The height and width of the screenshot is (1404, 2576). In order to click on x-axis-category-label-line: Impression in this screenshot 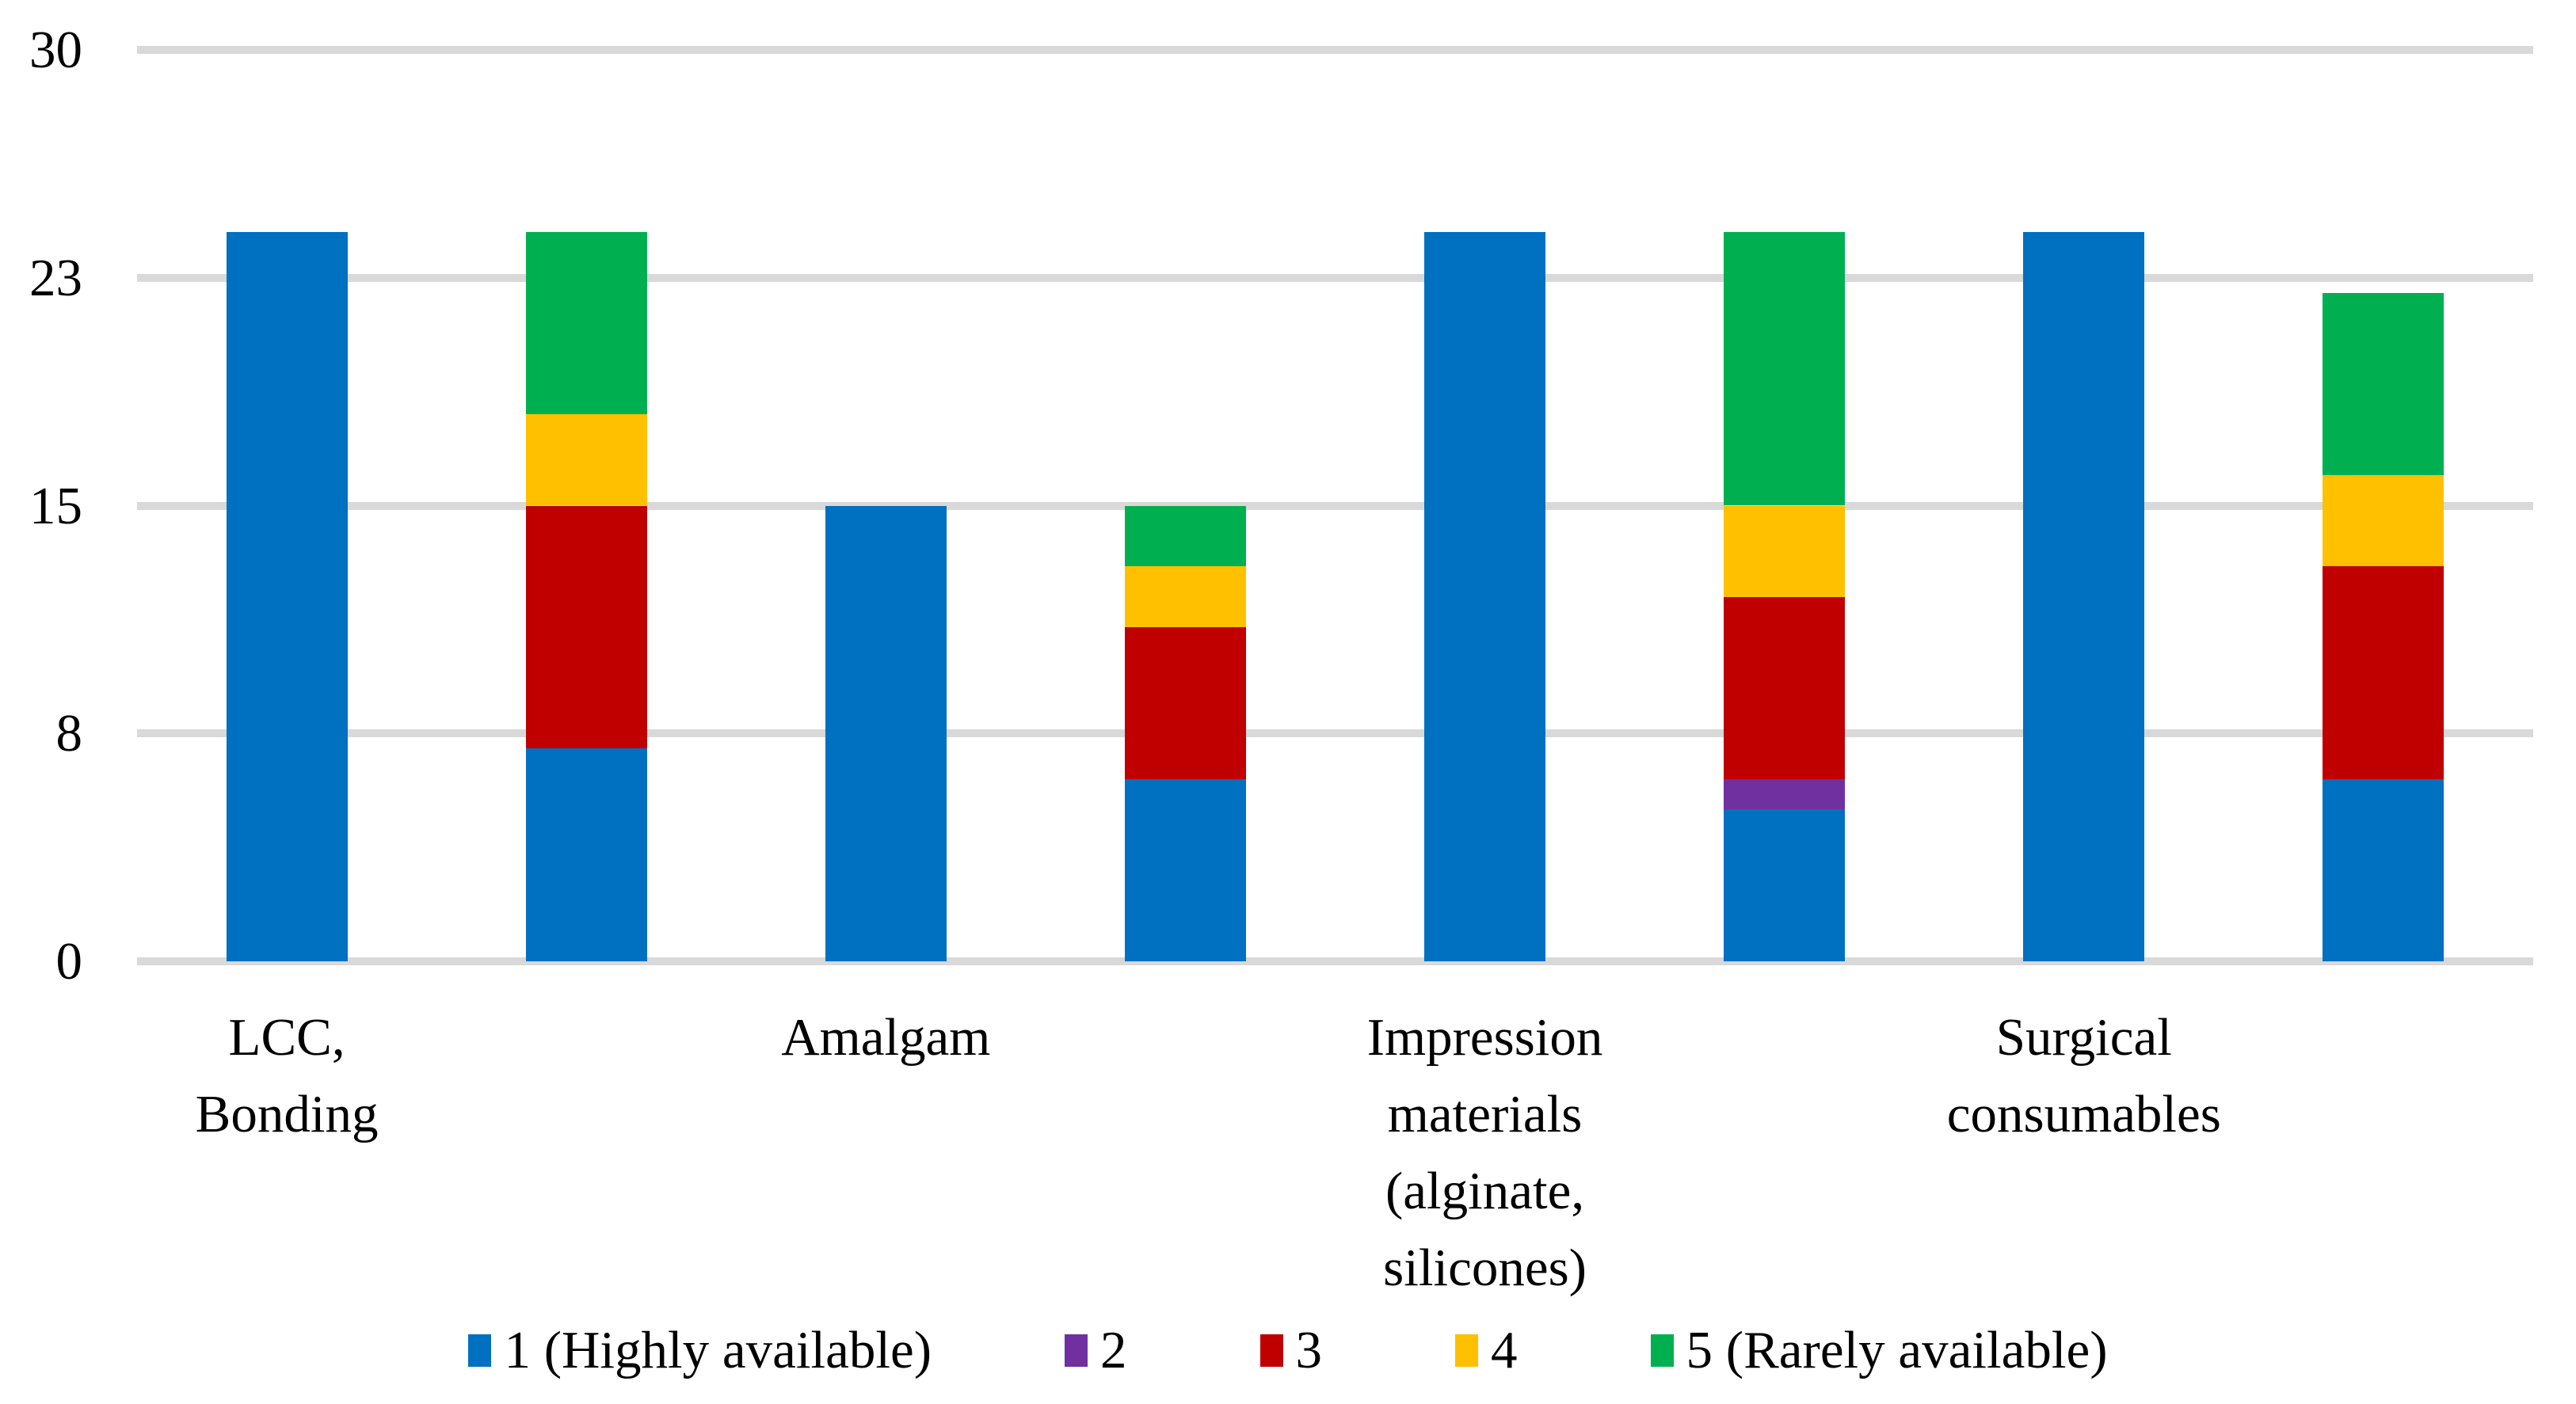, I will do `click(1484, 1037)`.